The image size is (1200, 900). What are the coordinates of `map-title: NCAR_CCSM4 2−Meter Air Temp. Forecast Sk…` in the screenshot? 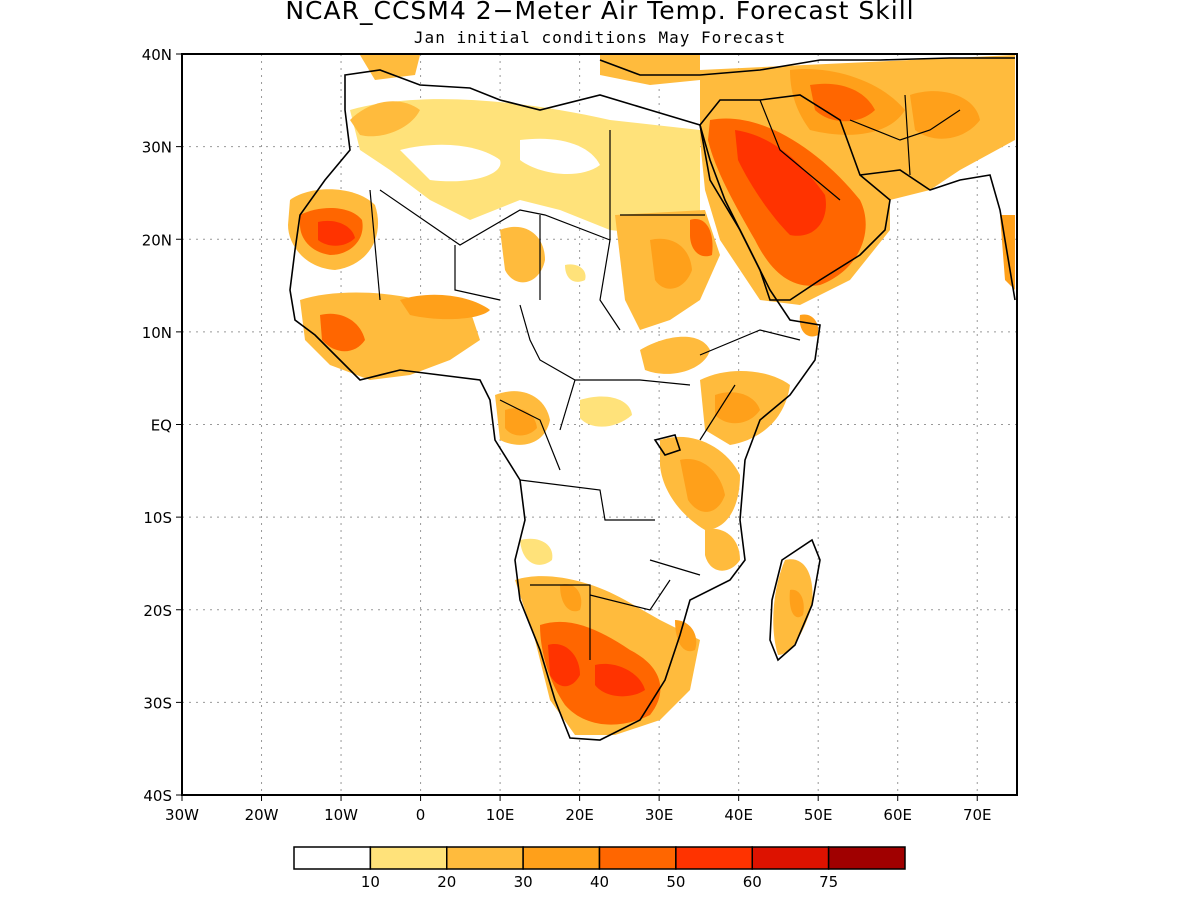 It's located at (600, 12).